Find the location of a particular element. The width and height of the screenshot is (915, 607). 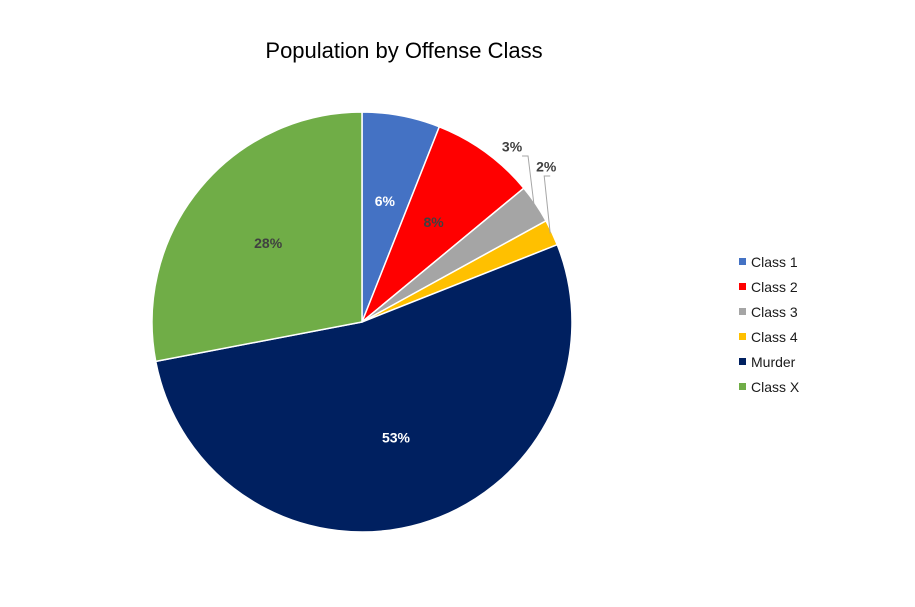

legend-item-class-4: Class 4 is located at coordinates (769, 336).